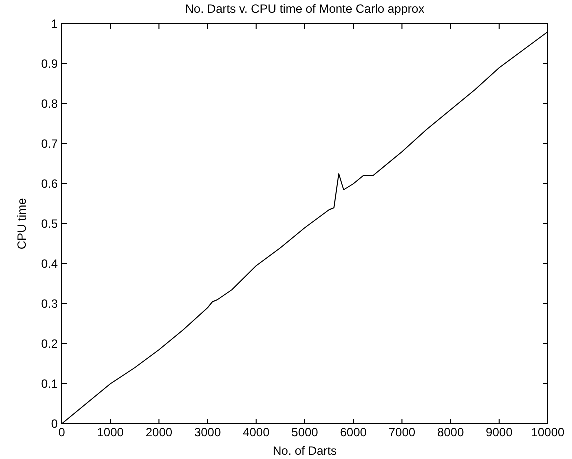  I want to click on x-tick-label: 5000, so click(305, 433).